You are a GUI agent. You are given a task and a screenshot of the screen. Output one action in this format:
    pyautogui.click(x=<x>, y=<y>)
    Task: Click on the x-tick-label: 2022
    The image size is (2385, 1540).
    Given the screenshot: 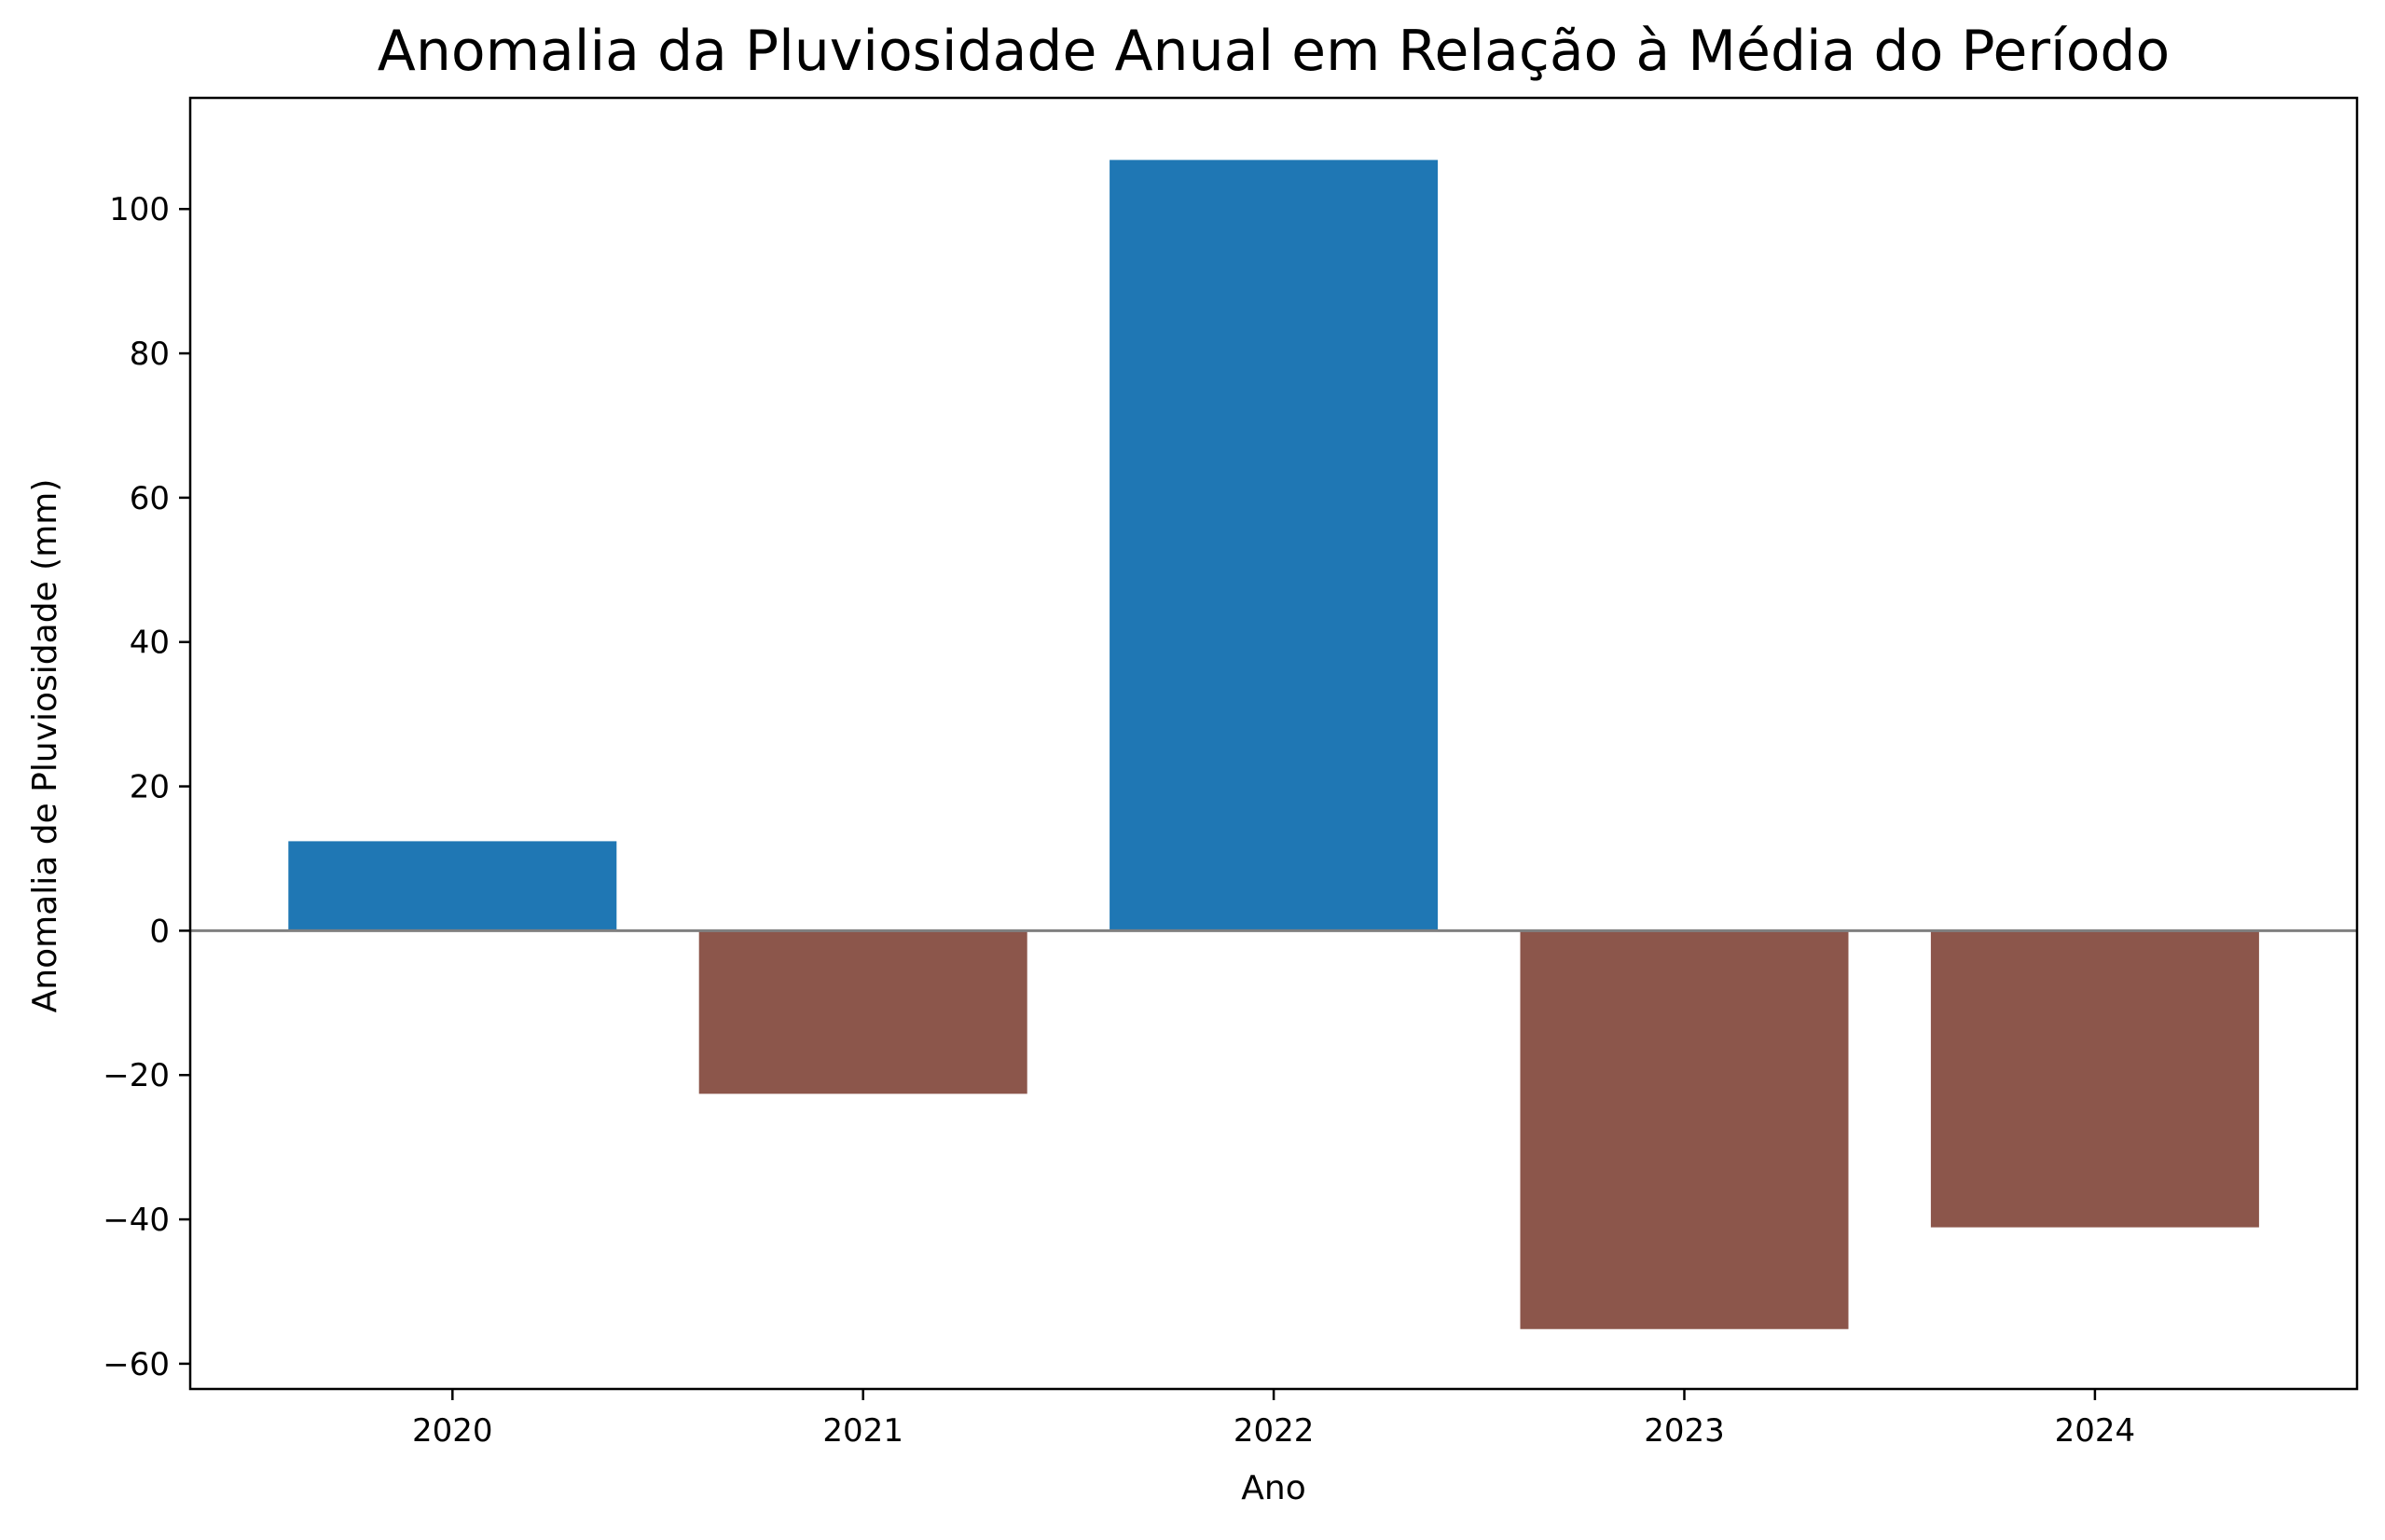 What is the action you would take?
    pyautogui.click(x=1274, y=1431)
    